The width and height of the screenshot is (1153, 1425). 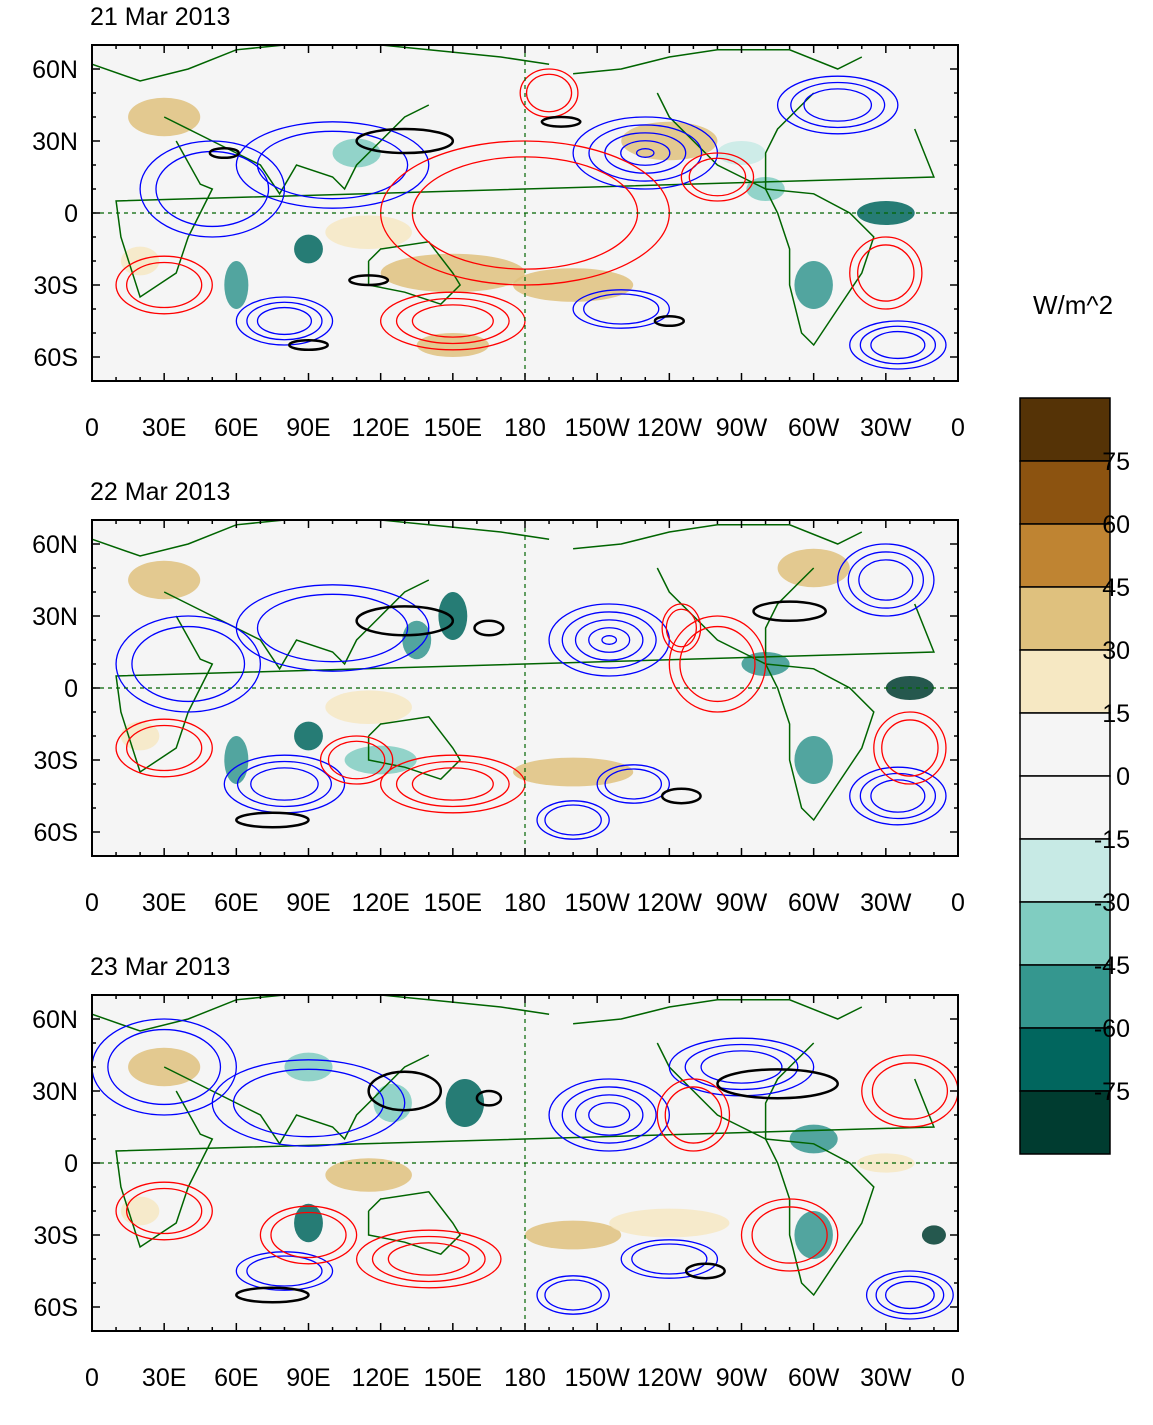 What do you see at coordinates (164, 428) in the screenshot?
I see `lon-tick-label: 30E` at bounding box center [164, 428].